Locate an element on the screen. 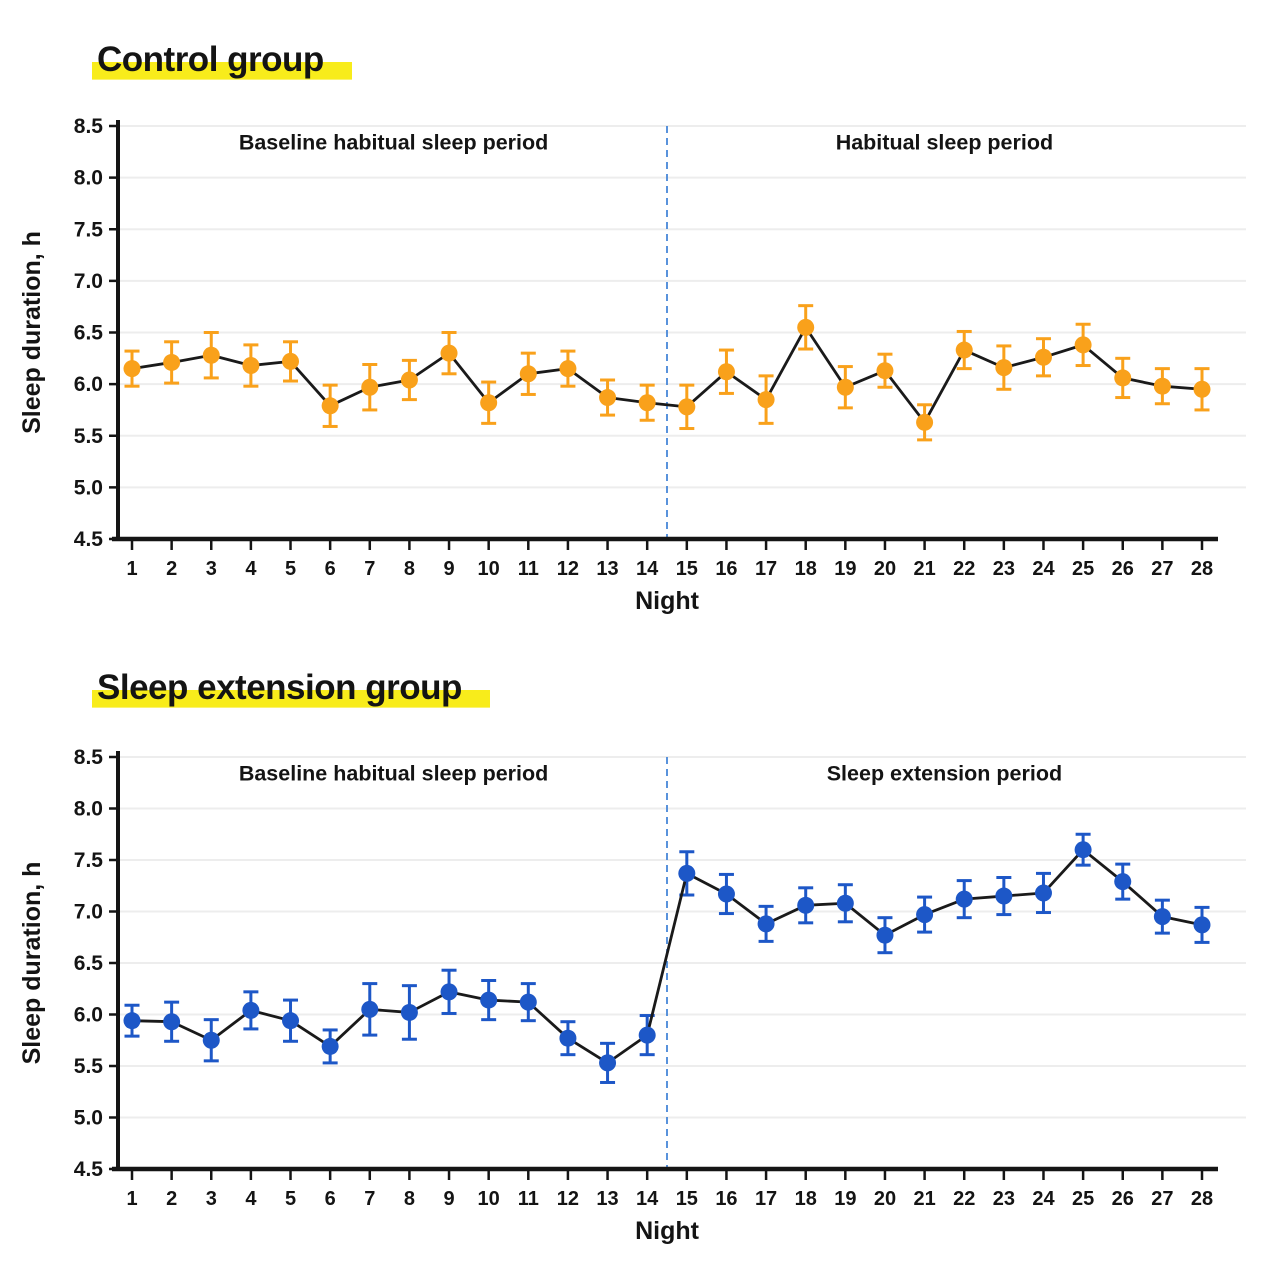  y-tick-label: 7.5 is located at coordinates (89, 229).